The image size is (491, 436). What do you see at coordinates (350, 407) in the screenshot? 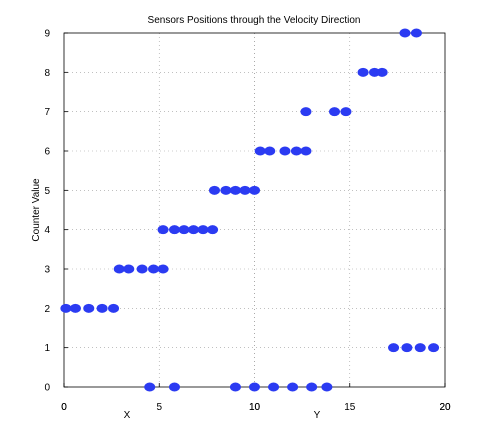
I see `x-tick-label-y: 15` at bounding box center [350, 407].